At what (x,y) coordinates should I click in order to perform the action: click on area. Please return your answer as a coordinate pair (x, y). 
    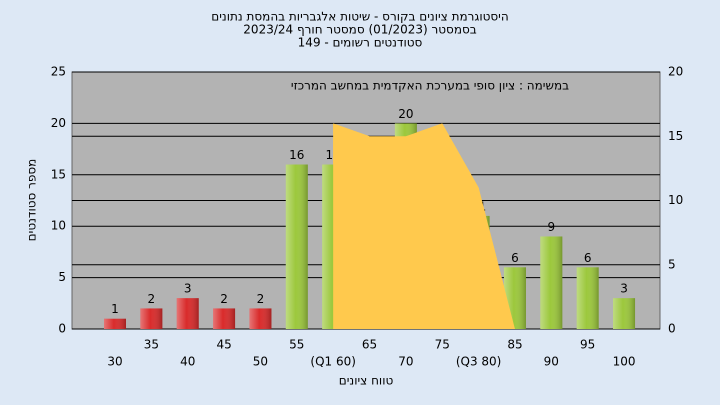
    Looking at the image, I should click on (424, 226).